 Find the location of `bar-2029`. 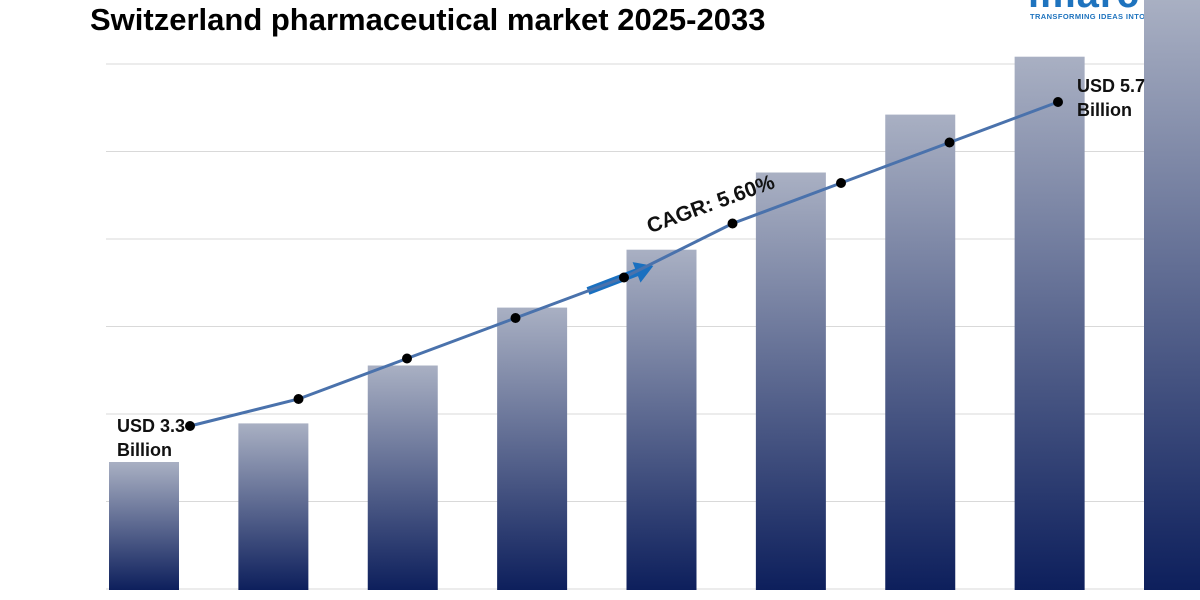

bar-2029 is located at coordinates (661, 419).